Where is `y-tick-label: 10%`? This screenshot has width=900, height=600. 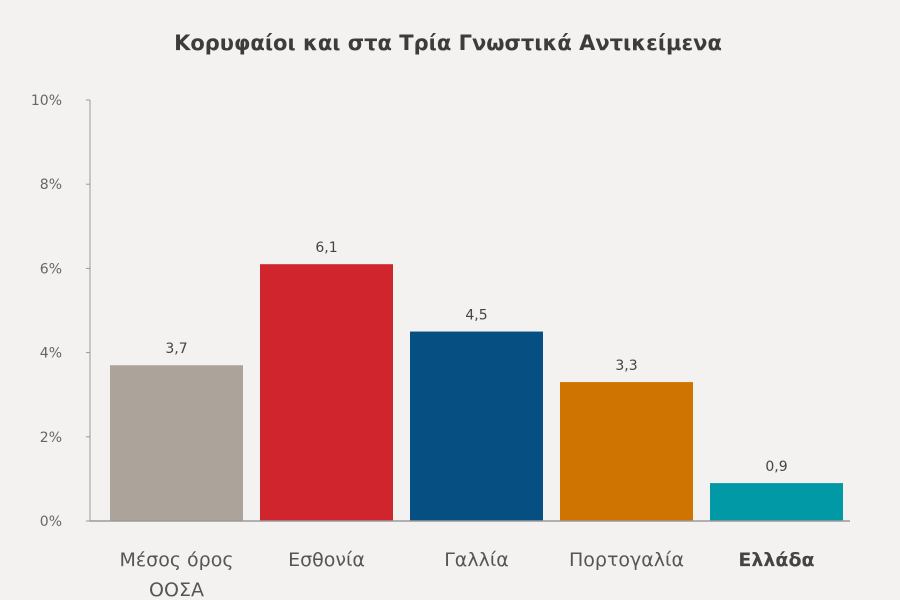
y-tick-label: 10% is located at coordinates (46, 101).